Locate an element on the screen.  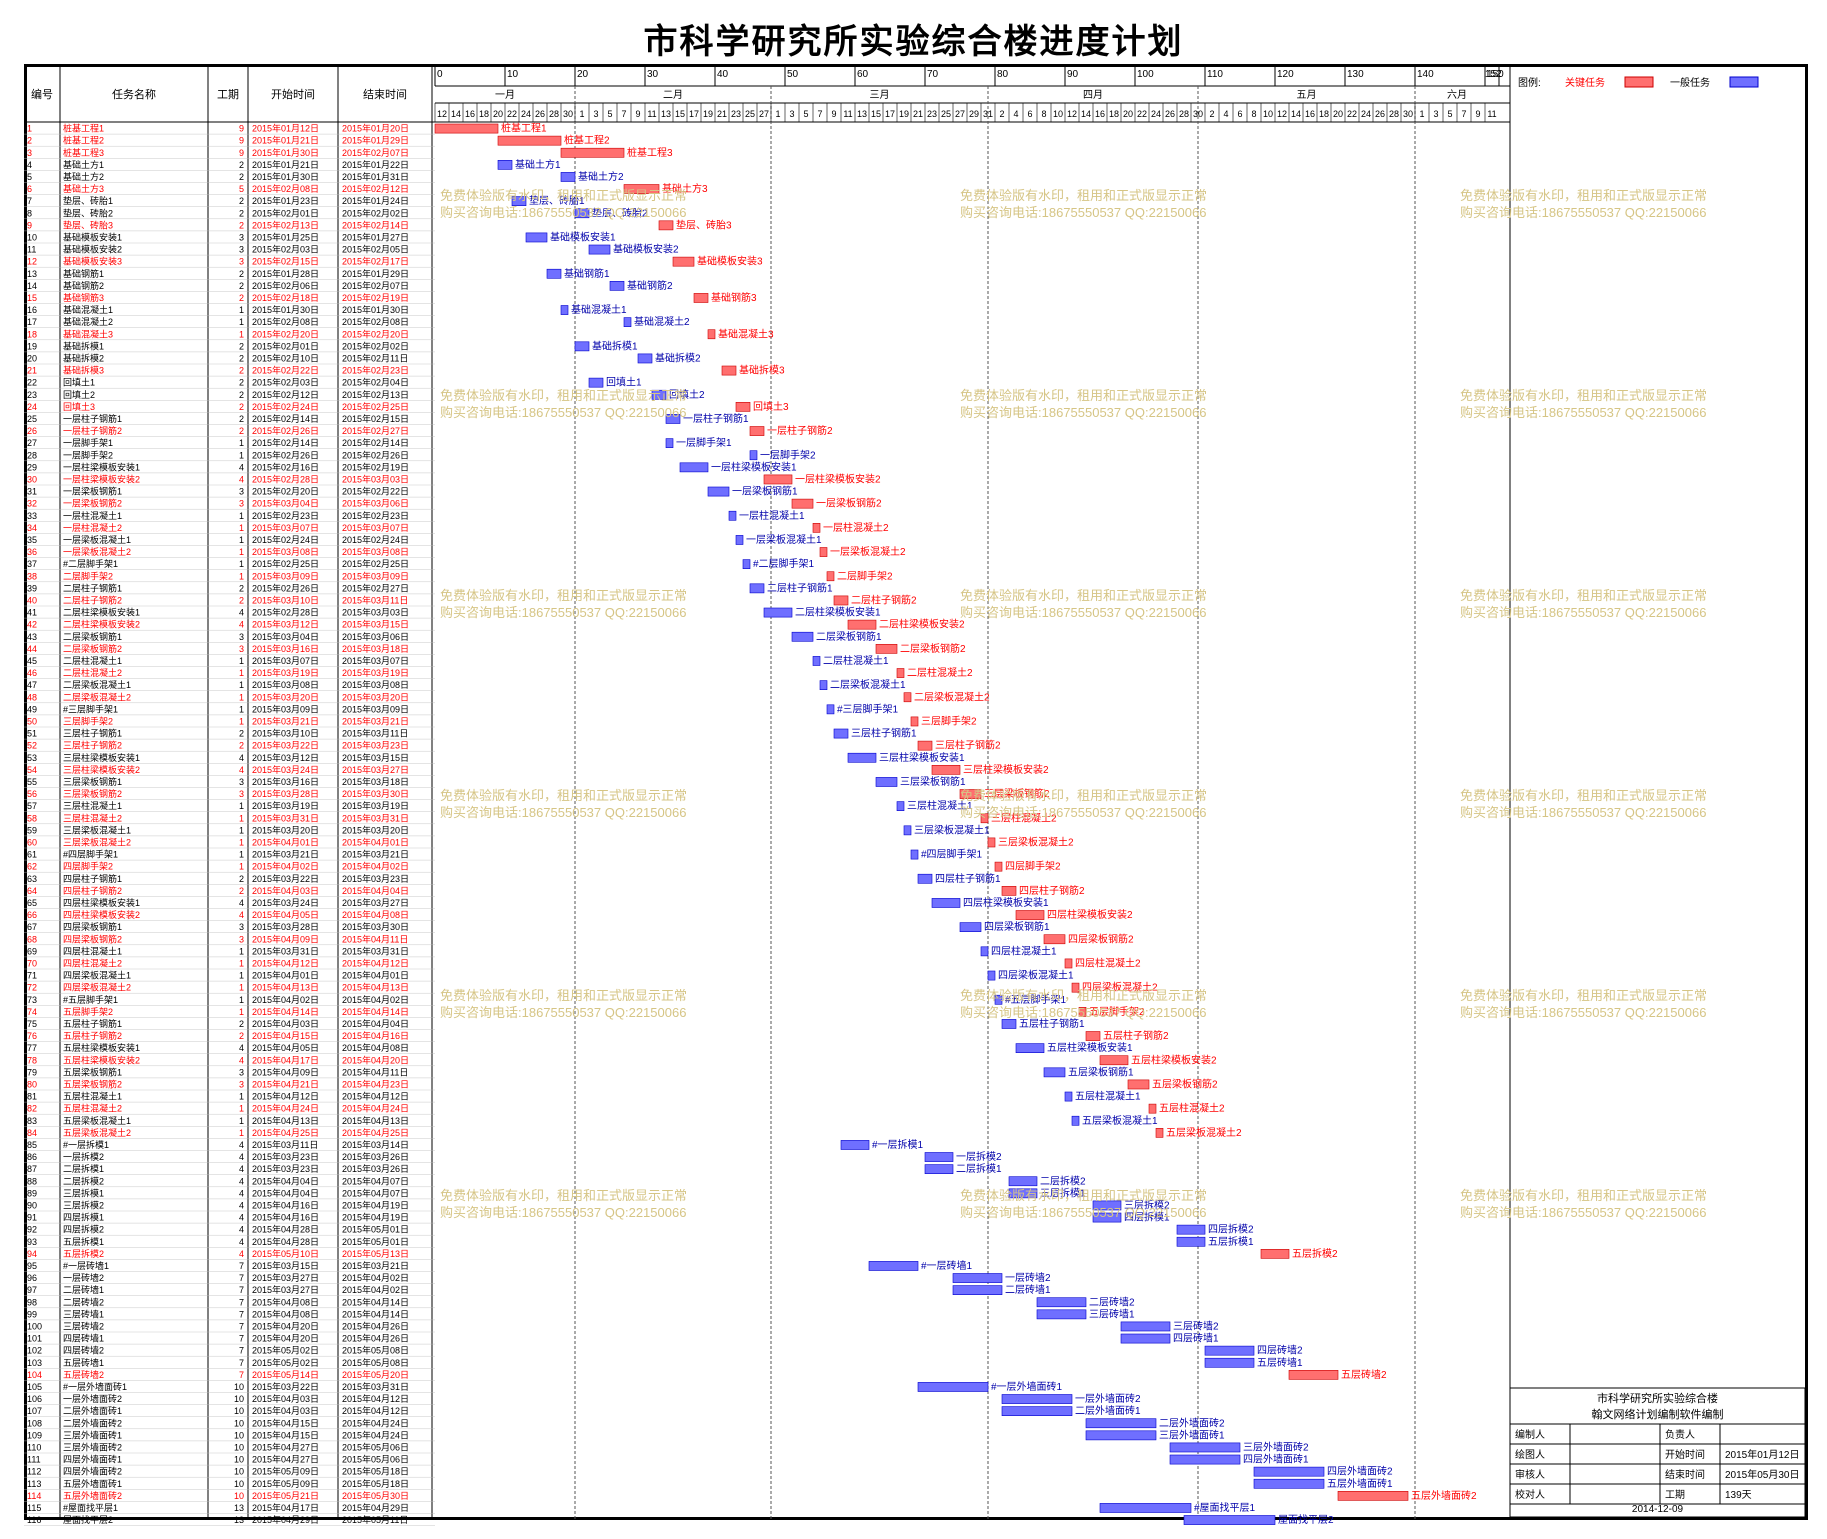
task-start: 2015年05月09日 is located at coordinates (285, 1471).